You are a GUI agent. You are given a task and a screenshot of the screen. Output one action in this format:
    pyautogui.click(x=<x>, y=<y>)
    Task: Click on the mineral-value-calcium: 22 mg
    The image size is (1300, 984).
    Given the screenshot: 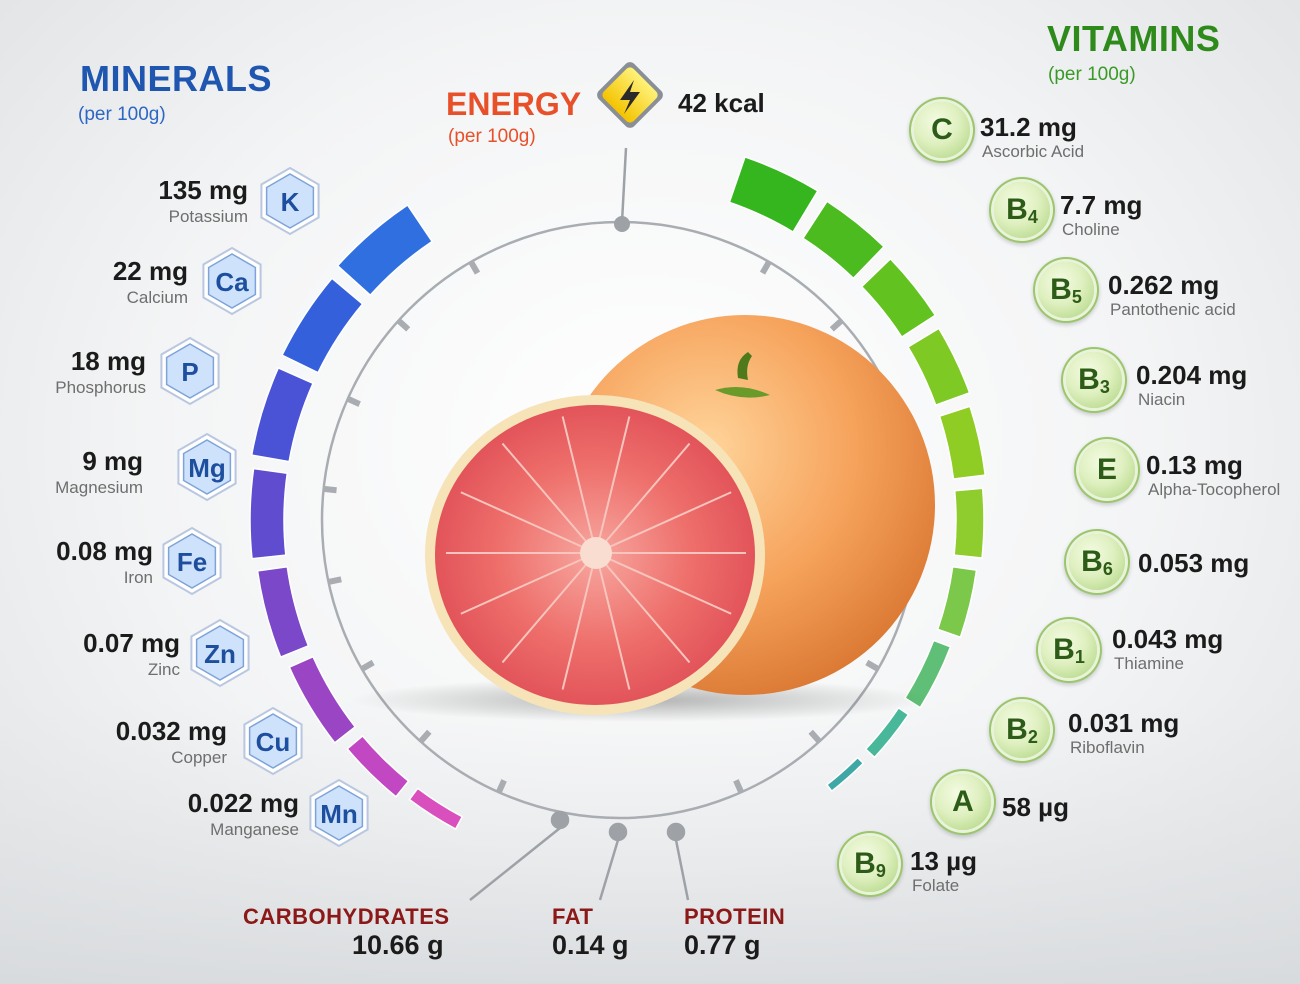 What is the action you would take?
    pyautogui.click(x=150, y=271)
    